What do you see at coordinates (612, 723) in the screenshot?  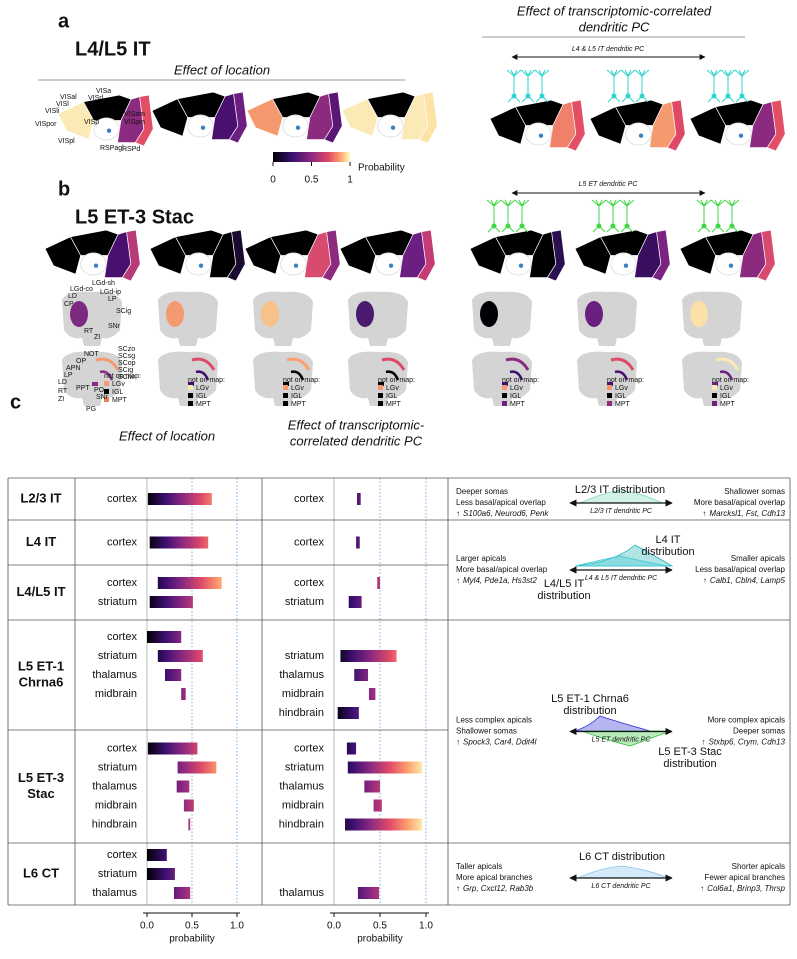 I see `distribution` at bounding box center [612, 723].